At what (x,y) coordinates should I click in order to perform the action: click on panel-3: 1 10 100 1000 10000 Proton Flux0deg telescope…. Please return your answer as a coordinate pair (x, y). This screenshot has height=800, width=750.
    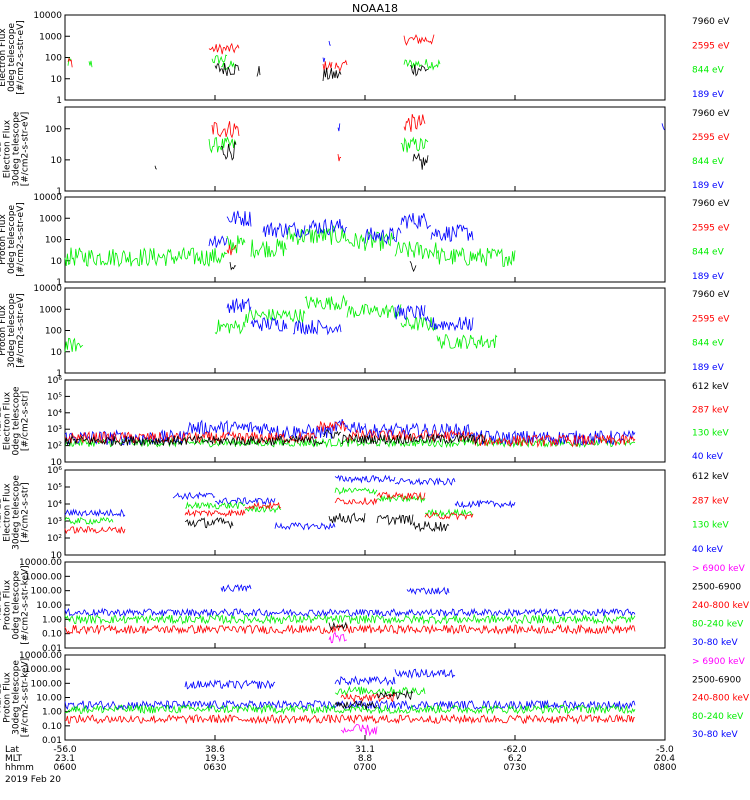
    Looking at the image, I should click on (365, 240).